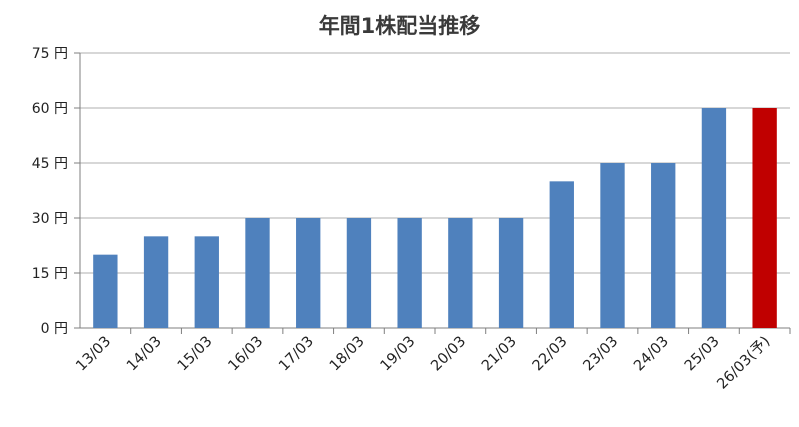  I want to click on x-tick-label: 23/03, so click(600, 354).